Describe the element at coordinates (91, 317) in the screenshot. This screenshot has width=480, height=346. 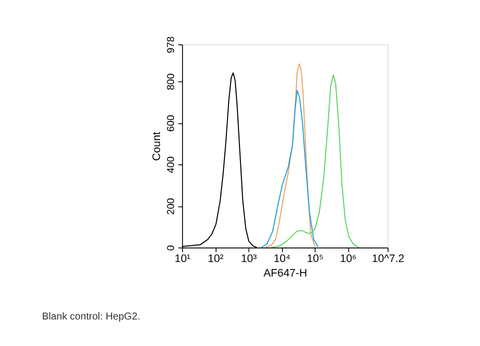
I see `text: Blank control: HepG2.` at that location.